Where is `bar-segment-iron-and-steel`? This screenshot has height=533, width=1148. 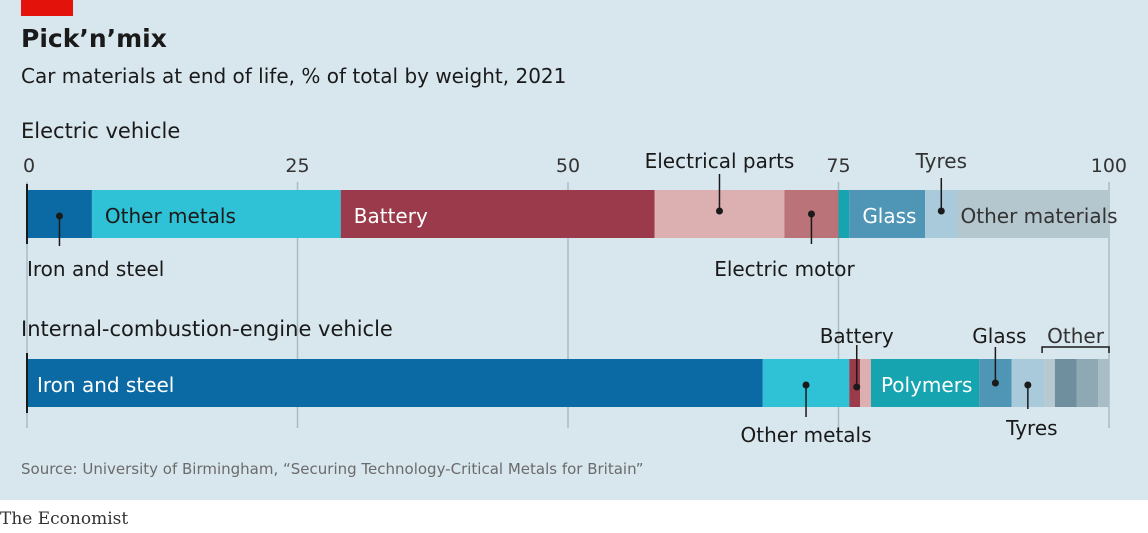 bar-segment-iron-and-steel is located at coordinates (395, 383).